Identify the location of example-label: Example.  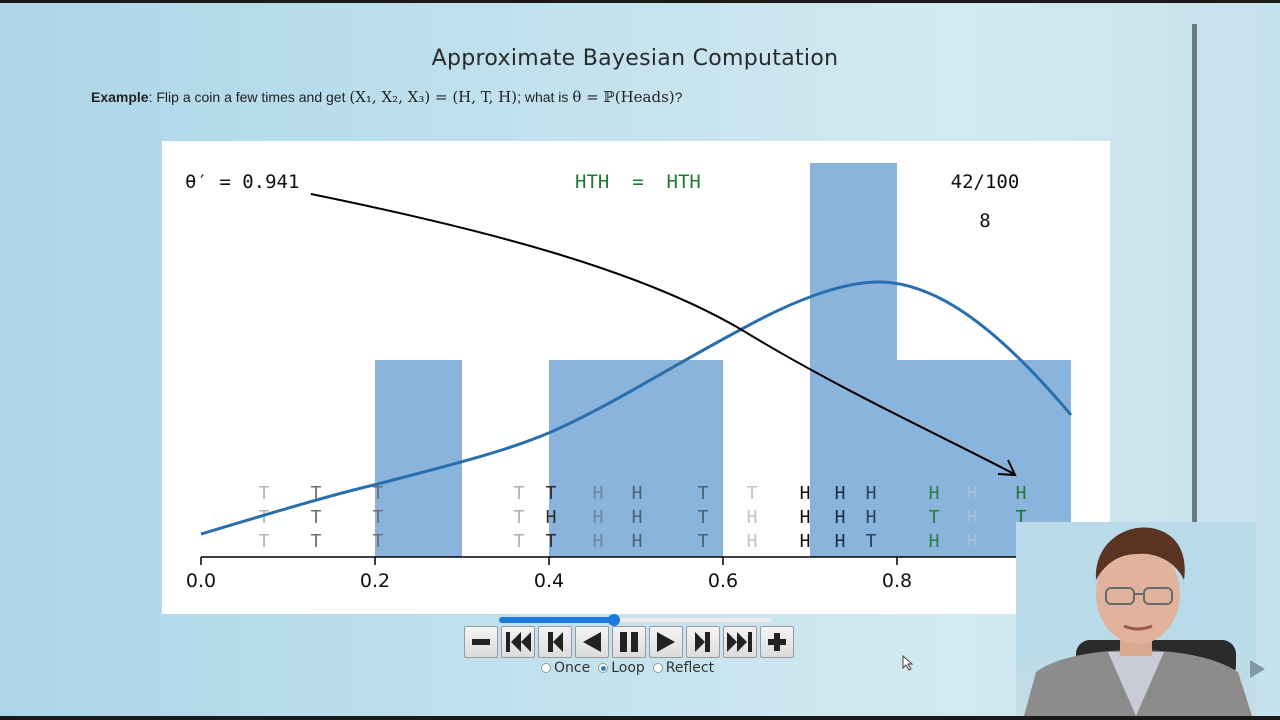
(120, 97).